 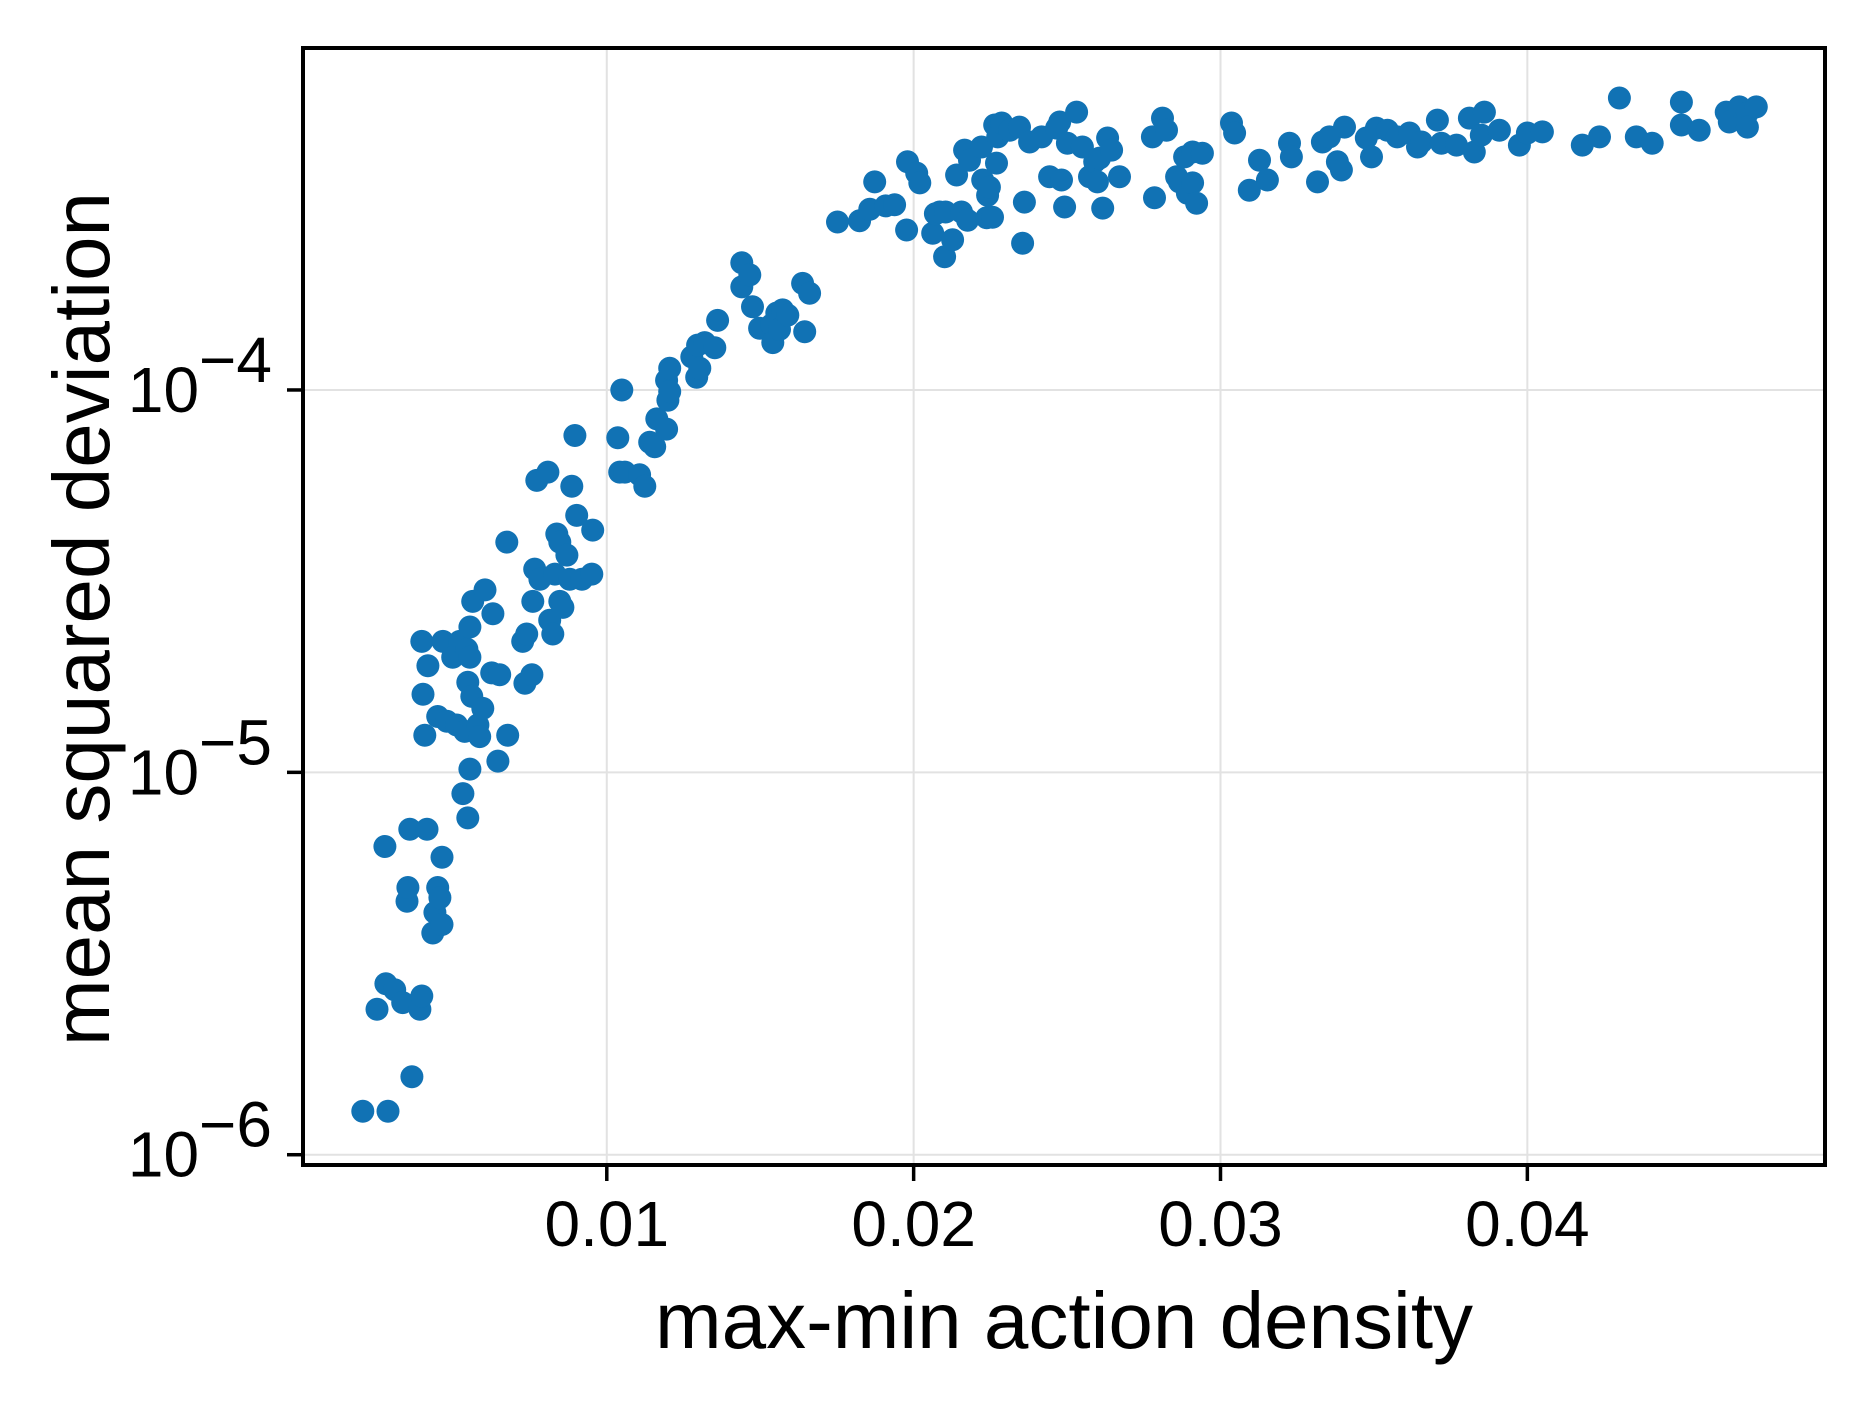 What do you see at coordinates (200, 757) in the screenshot?
I see `y-tick-label: 10⁻⁵` at bounding box center [200, 757].